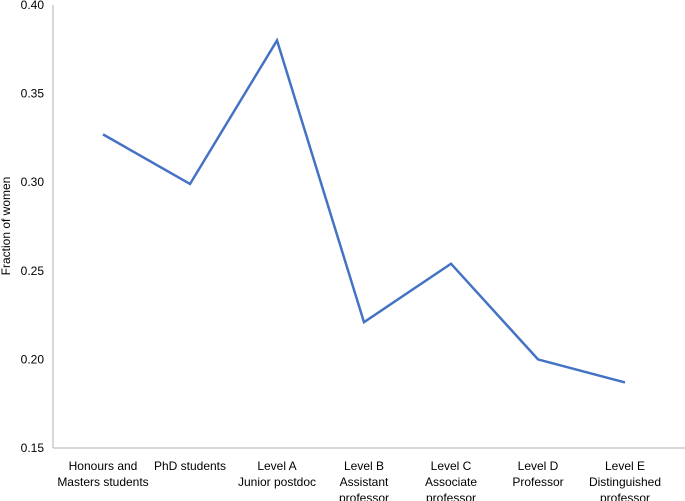 The image size is (685, 501). Describe the element at coordinates (102, 482) in the screenshot. I see `x-tick-label-line: Masters students` at that location.